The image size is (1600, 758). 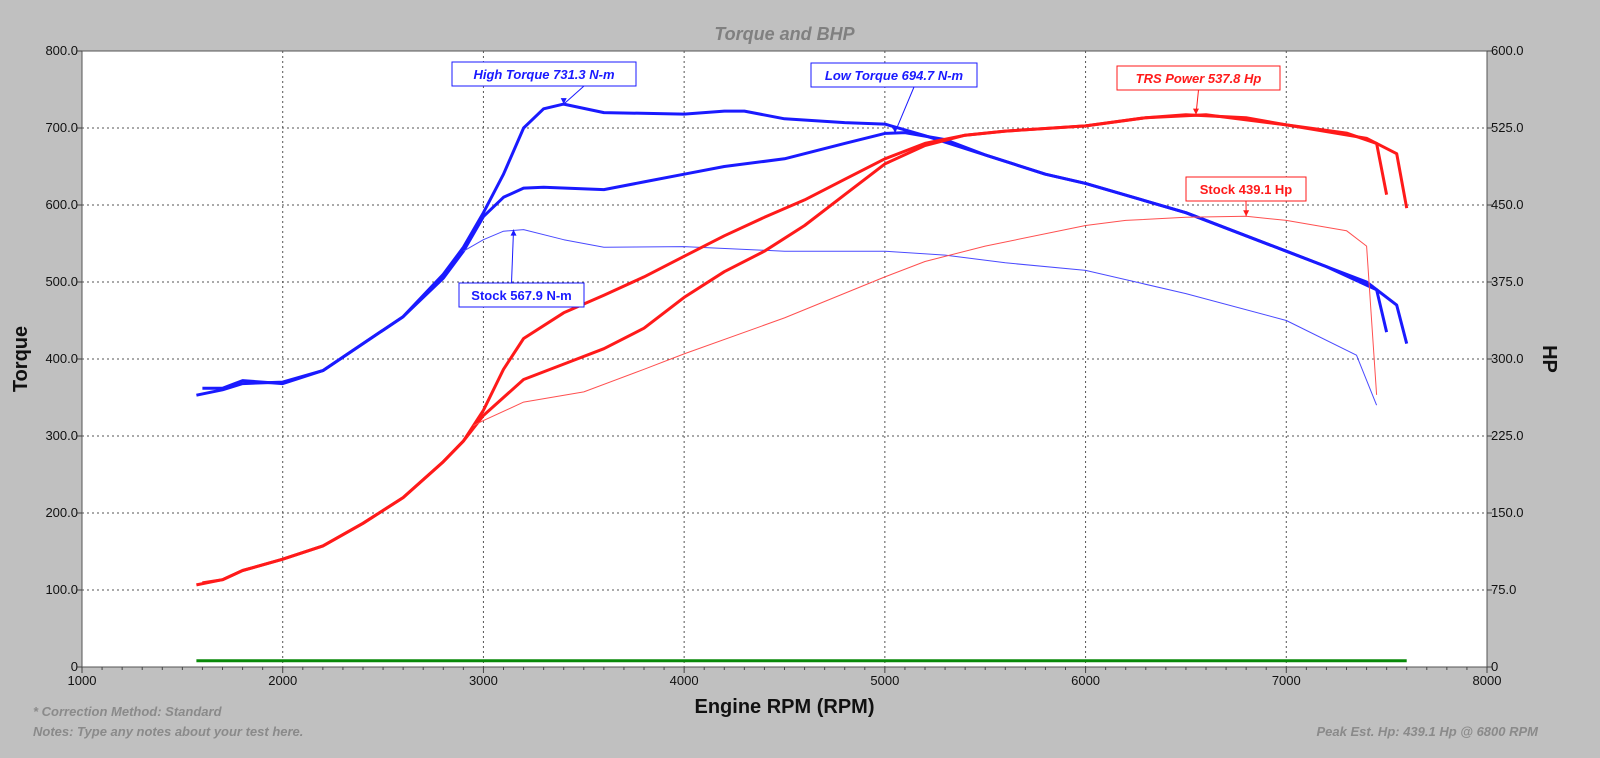 What do you see at coordinates (61, 50) in the screenshot?
I see `y-tick-label: 800.0` at bounding box center [61, 50].